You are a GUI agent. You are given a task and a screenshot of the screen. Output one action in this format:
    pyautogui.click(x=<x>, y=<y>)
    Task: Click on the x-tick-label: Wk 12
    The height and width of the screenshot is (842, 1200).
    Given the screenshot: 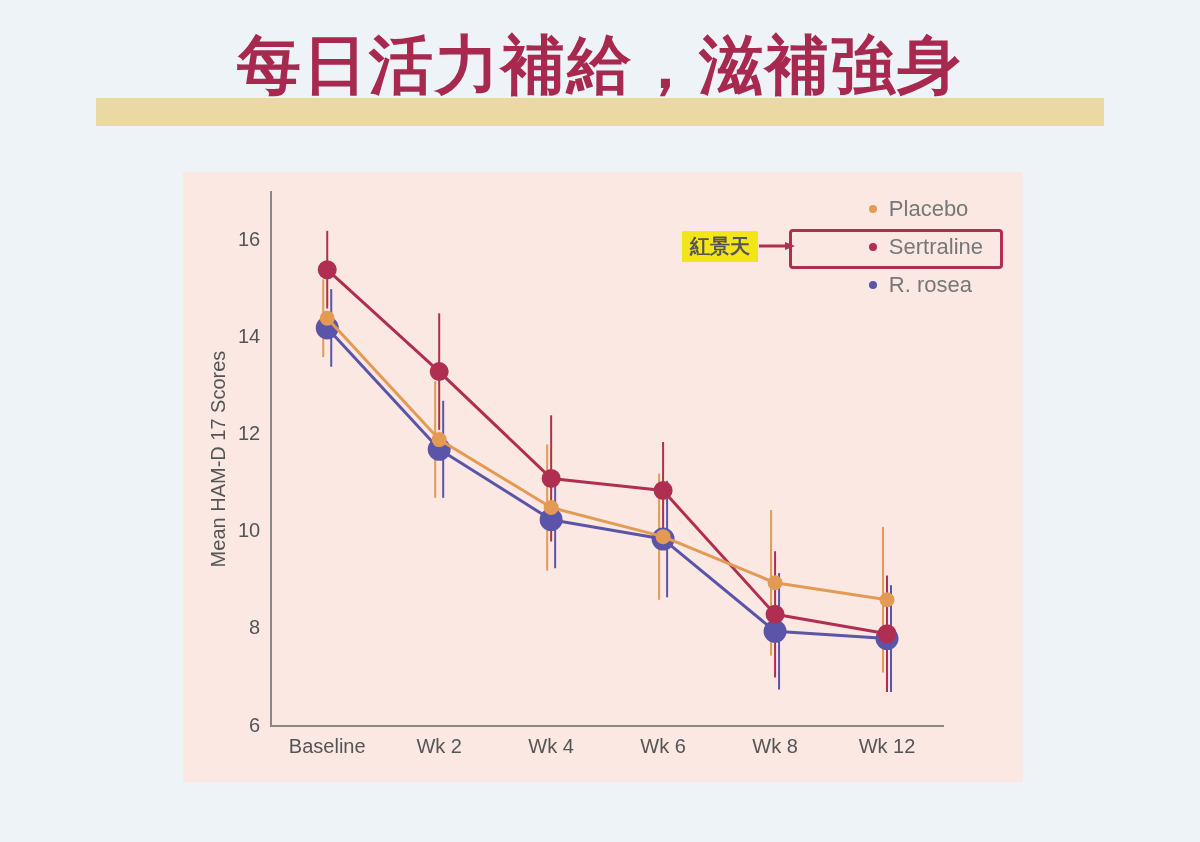 What is the action you would take?
    pyautogui.click(x=887, y=745)
    